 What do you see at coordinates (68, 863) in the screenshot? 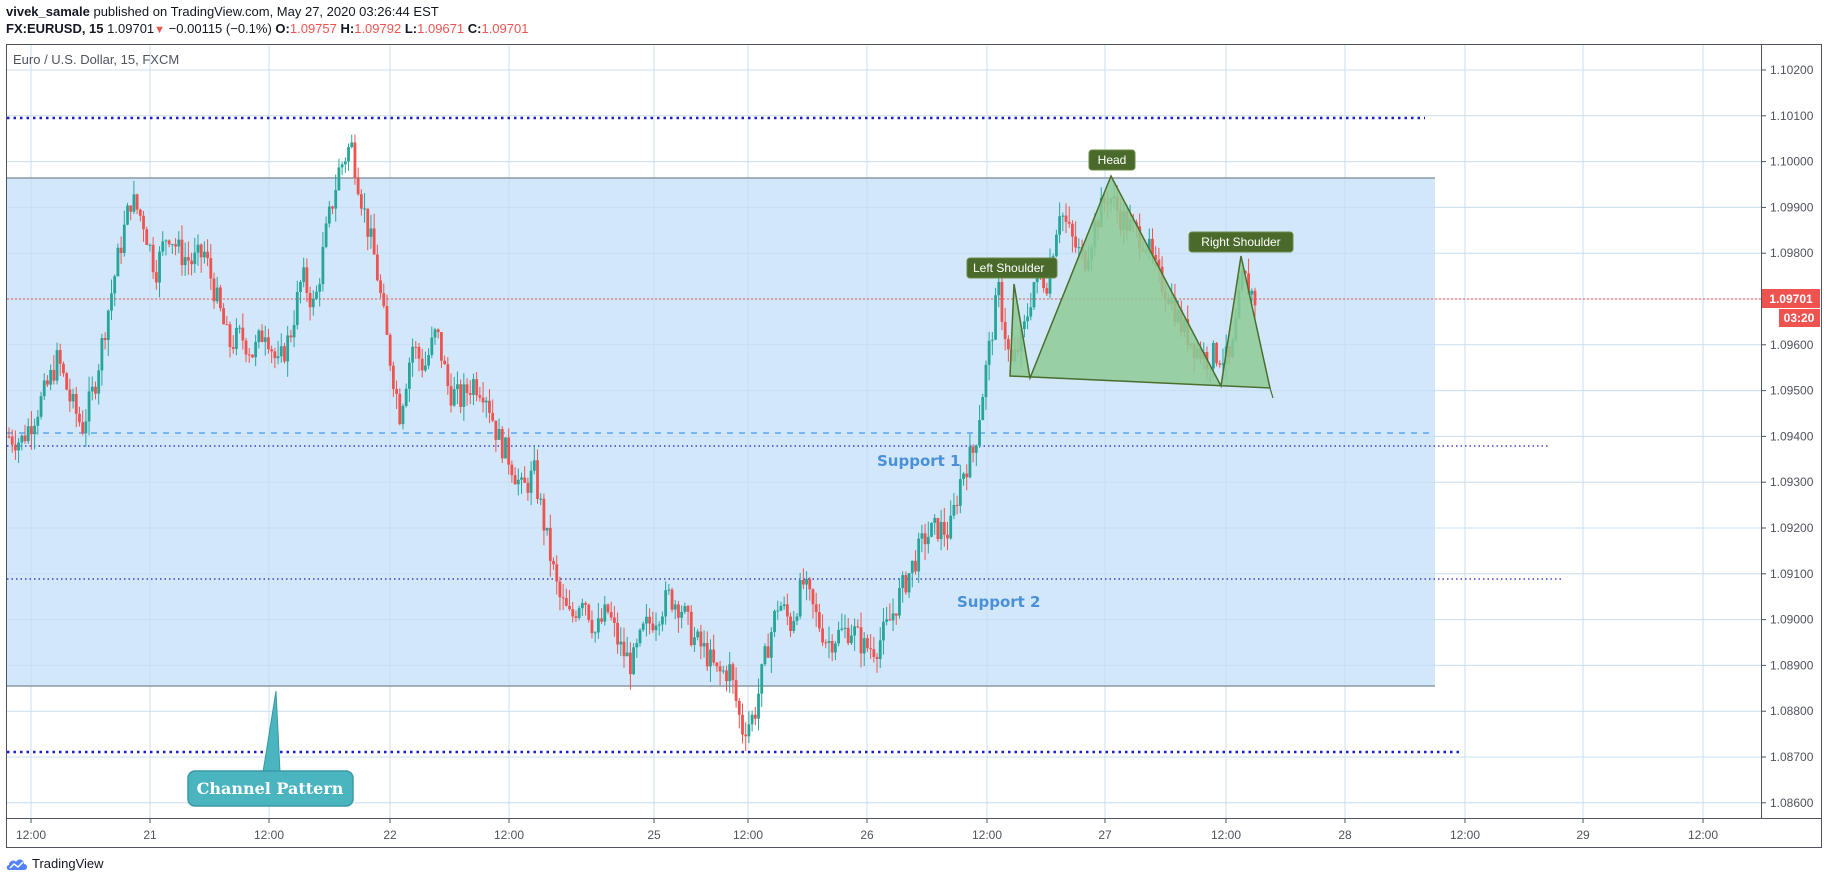
I see `brand-text: TradingView` at bounding box center [68, 863].